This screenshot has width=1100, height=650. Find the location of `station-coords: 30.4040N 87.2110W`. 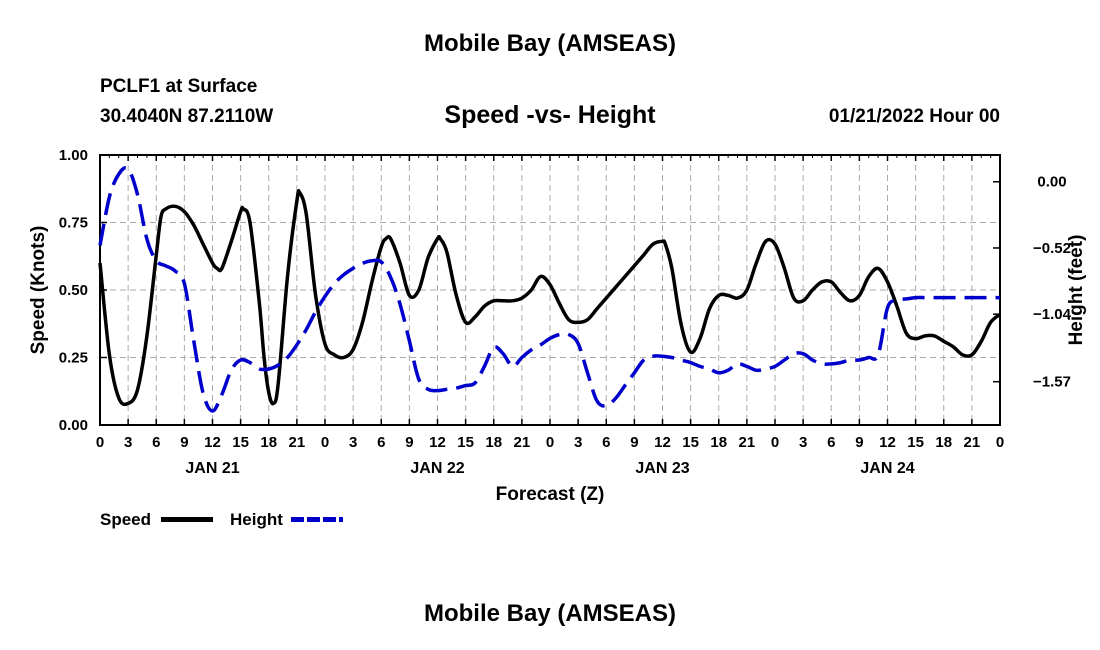

station-coords: 30.4040N 87.2110W is located at coordinates (187, 116).